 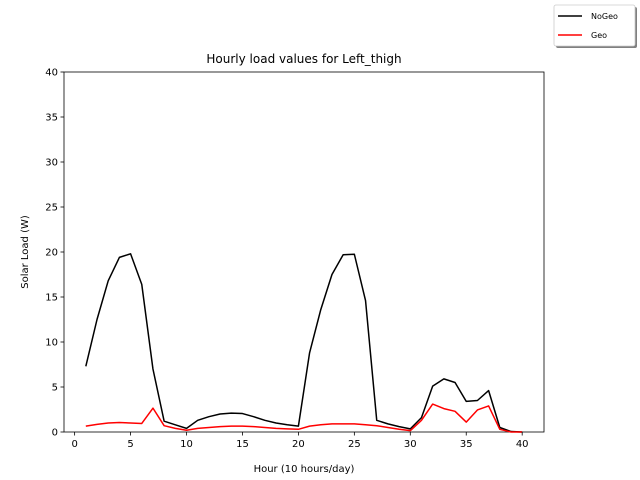 I want to click on y-tick-label: 15, so click(x=51, y=298).